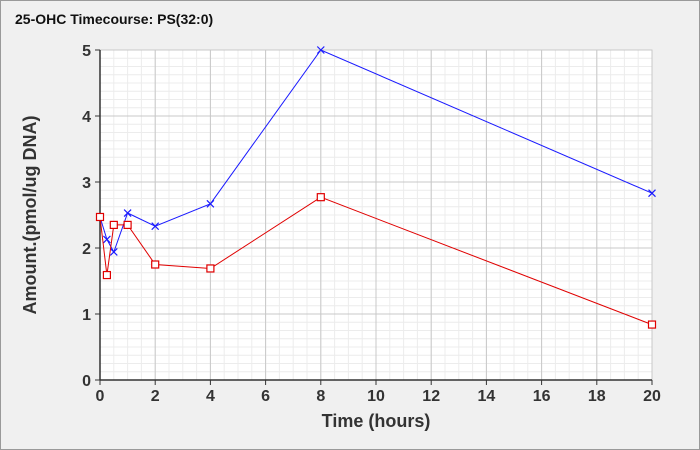 Image resolution: width=700 pixels, height=450 pixels. Describe the element at coordinates (86, 381) in the screenshot. I see `y-tick-label: 0` at that location.